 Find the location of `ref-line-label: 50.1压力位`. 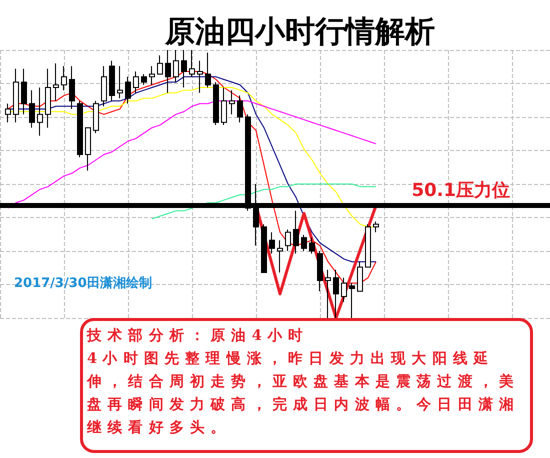

ref-line-label: 50.1压力位 is located at coordinates (461, 190).